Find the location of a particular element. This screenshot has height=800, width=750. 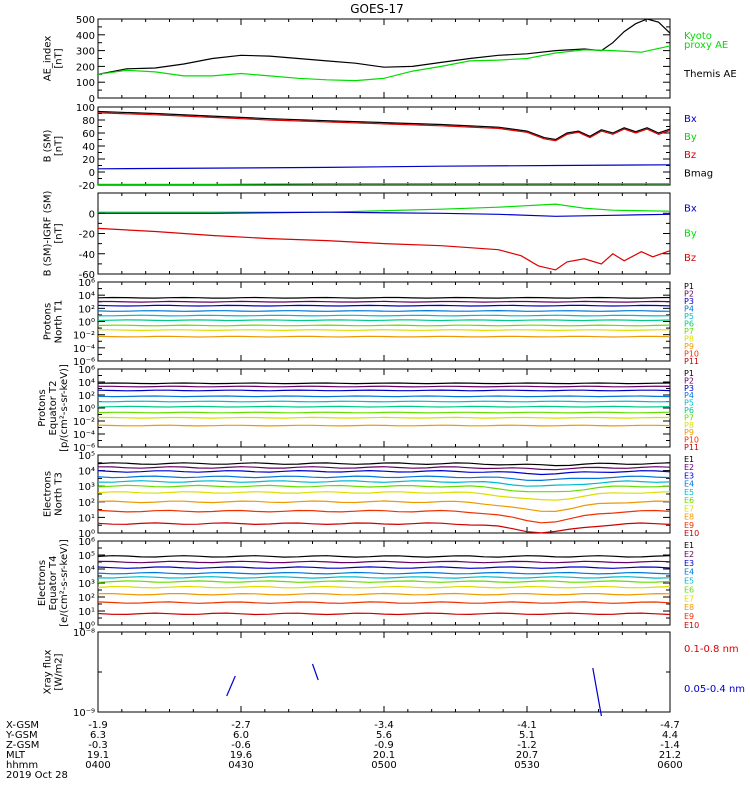

y-tick-label: 10⁻⁶ is located at coordinates (84, 362).